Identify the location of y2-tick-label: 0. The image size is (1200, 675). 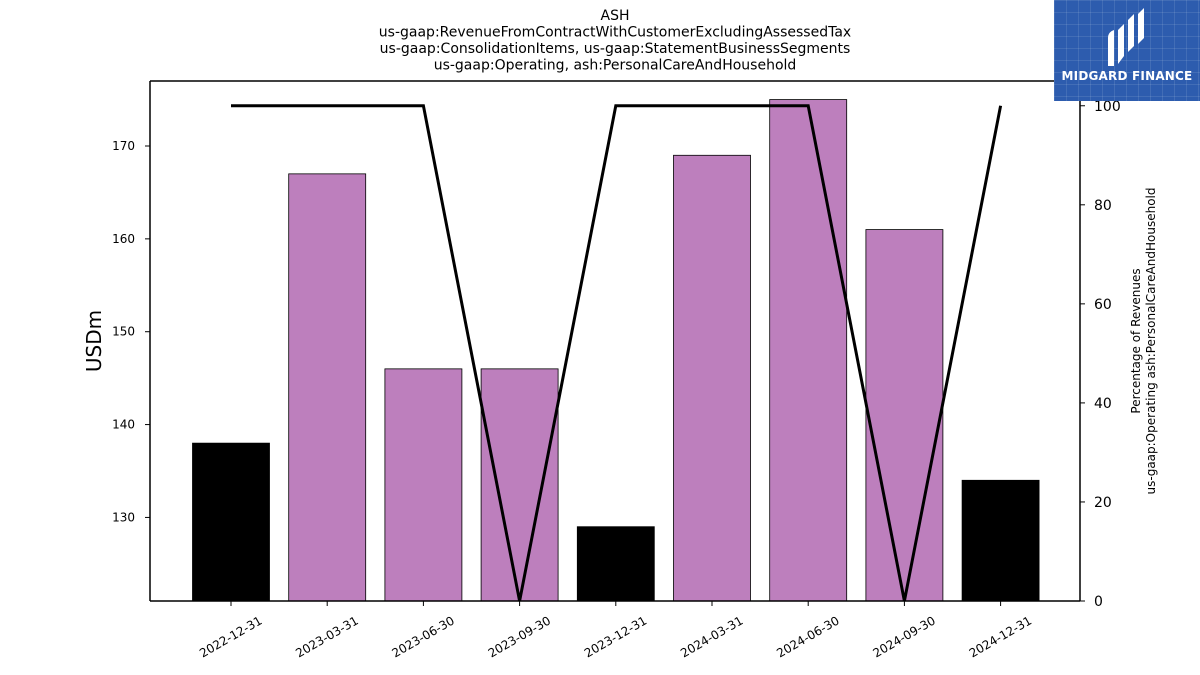
(1098, 602).